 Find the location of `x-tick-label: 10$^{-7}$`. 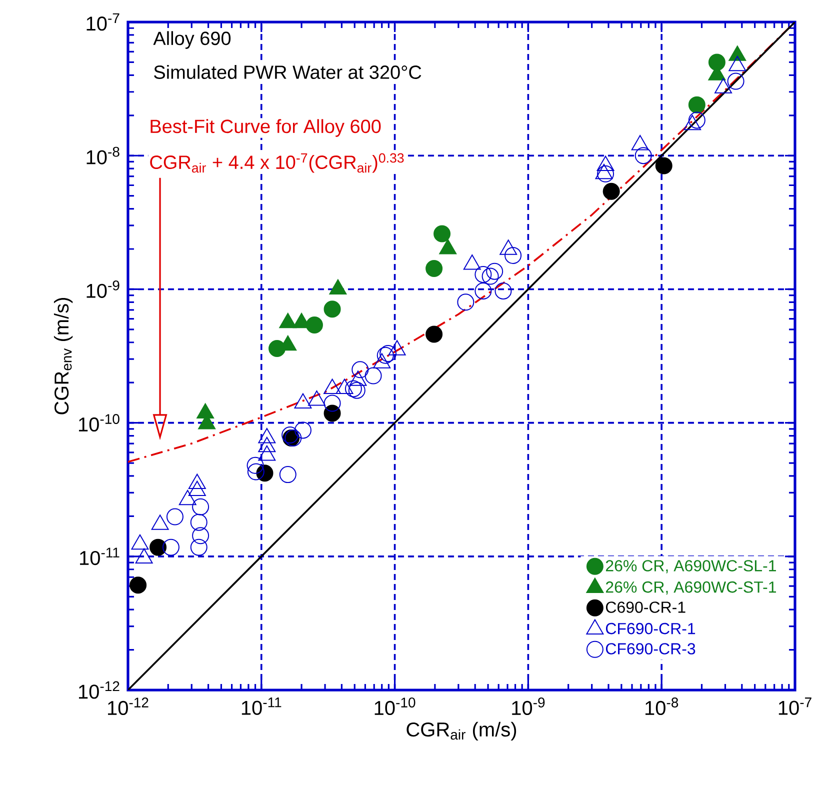

x-tick-label: 10$^{-7}$ is located at coordinates (795, 706).